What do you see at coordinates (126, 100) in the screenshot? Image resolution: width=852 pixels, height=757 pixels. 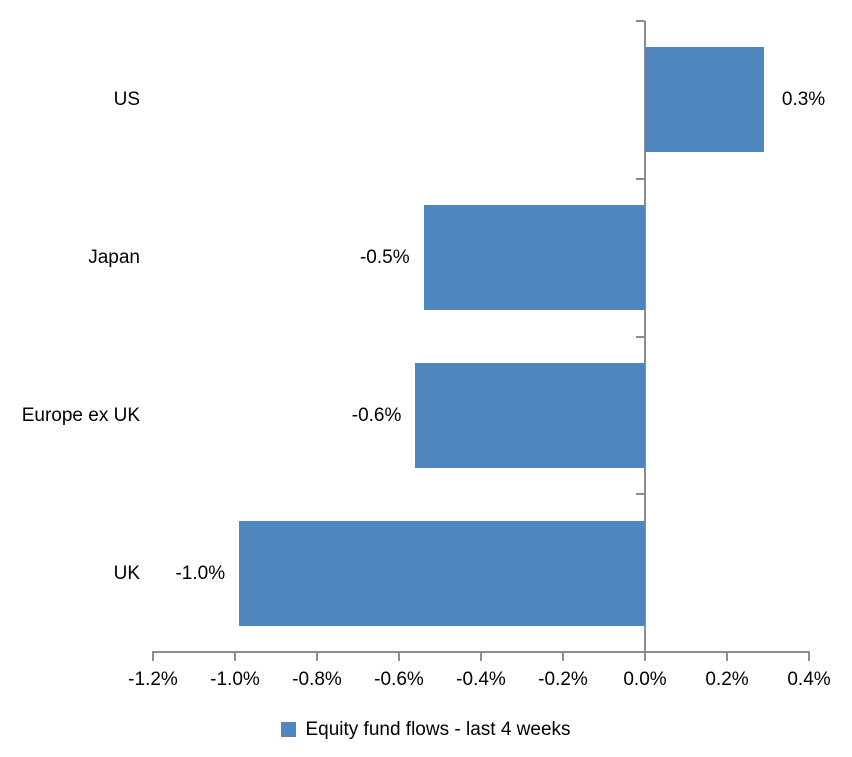 I see `category-label: US` at bounding box center [126, 100].